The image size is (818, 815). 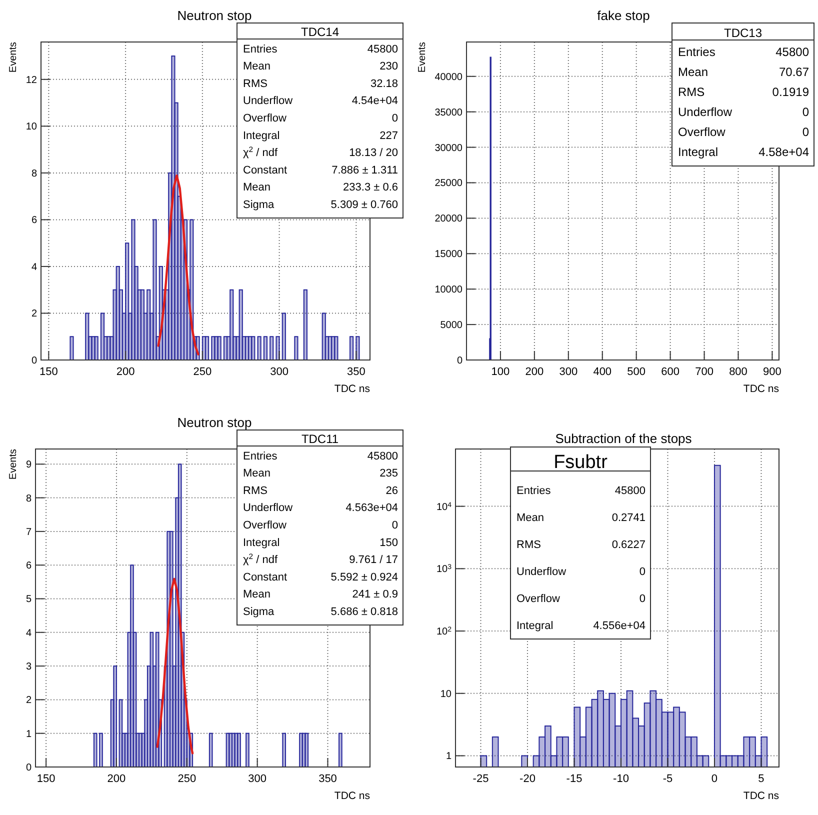 I want to click on x-tick-label: -25, so click(x=480, y=779).